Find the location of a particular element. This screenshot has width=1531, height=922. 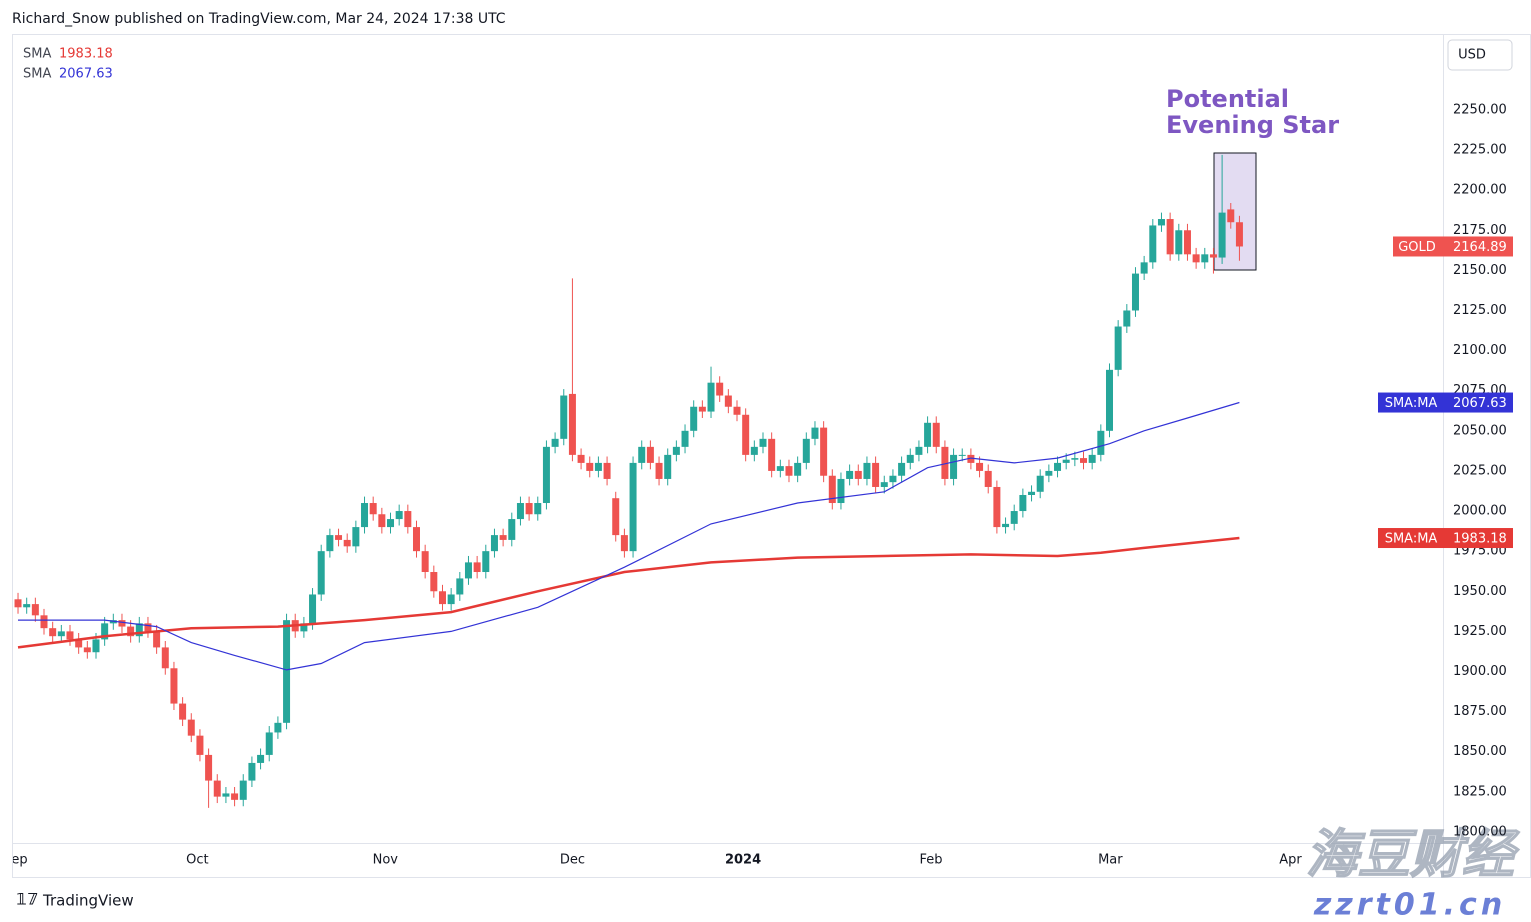

legend-value: 1983.18 is located at coordinates (86, 54).